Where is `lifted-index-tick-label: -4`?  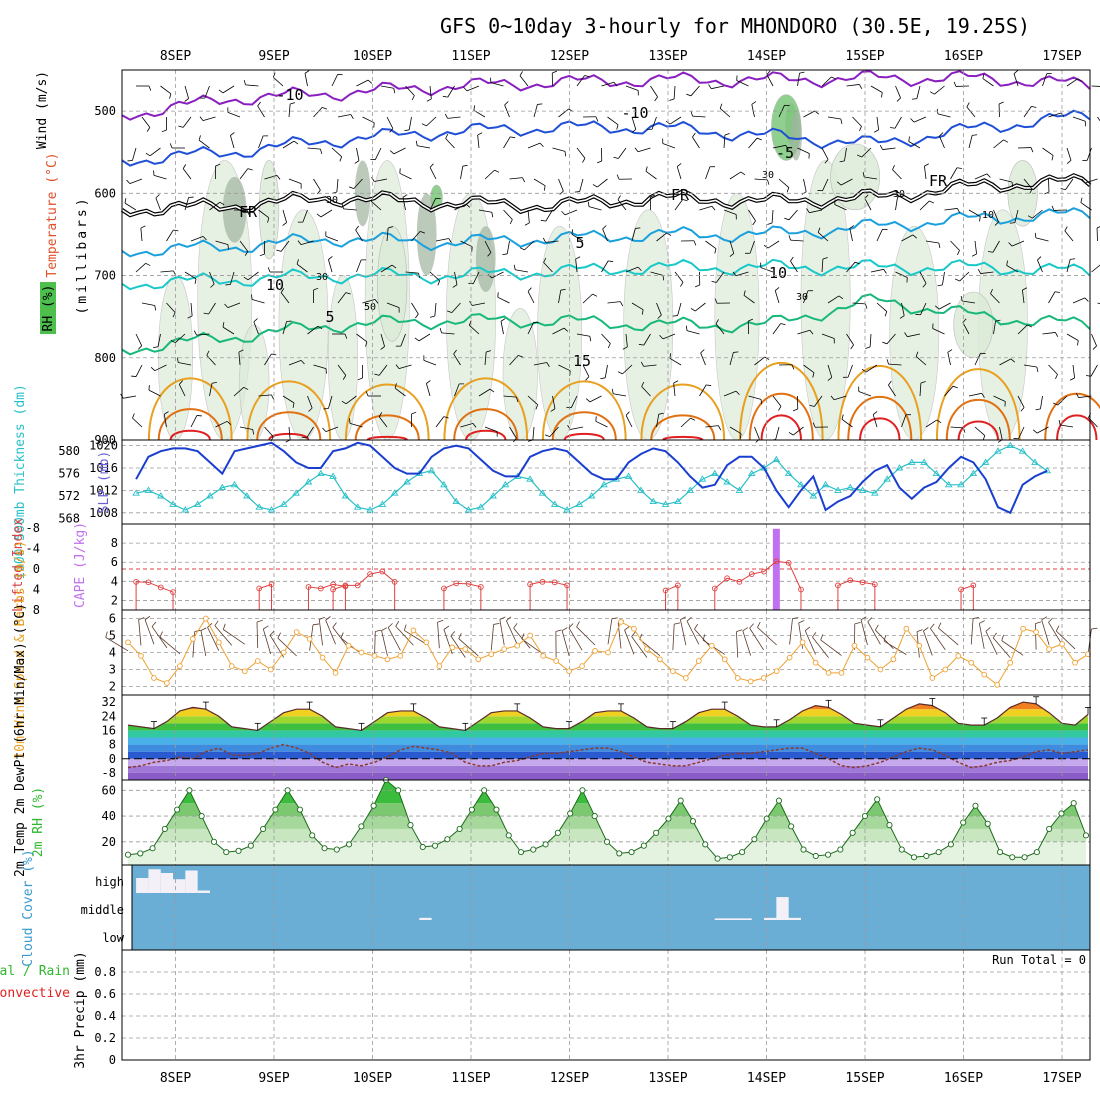 lifted-index-tick-label: -4 is located at coordinates (33, 549).